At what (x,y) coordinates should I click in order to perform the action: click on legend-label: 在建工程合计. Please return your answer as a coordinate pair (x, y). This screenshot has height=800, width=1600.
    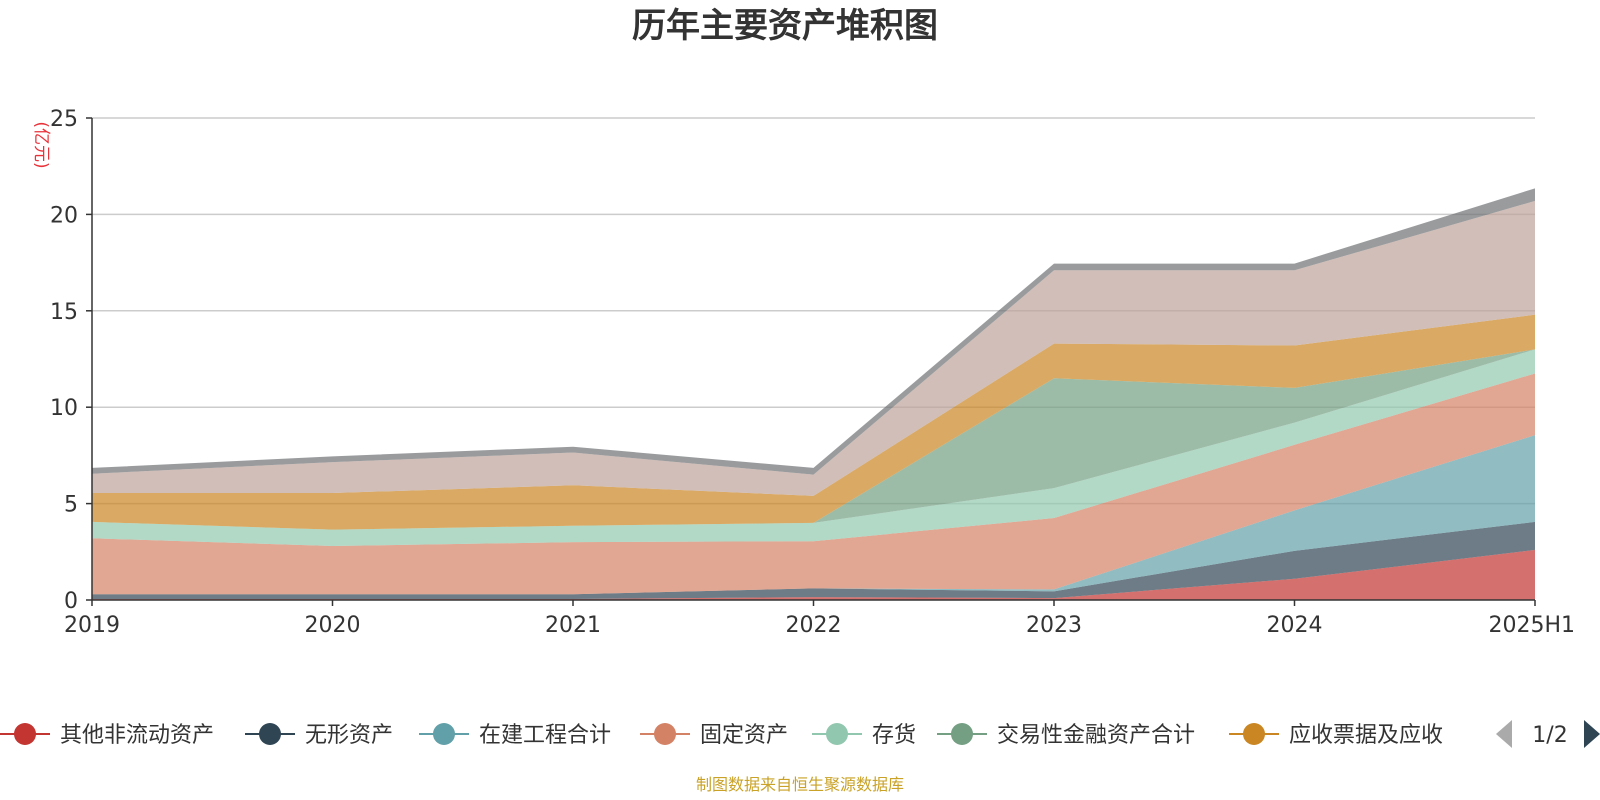
    Looking at the image, I should click on (545, 735).